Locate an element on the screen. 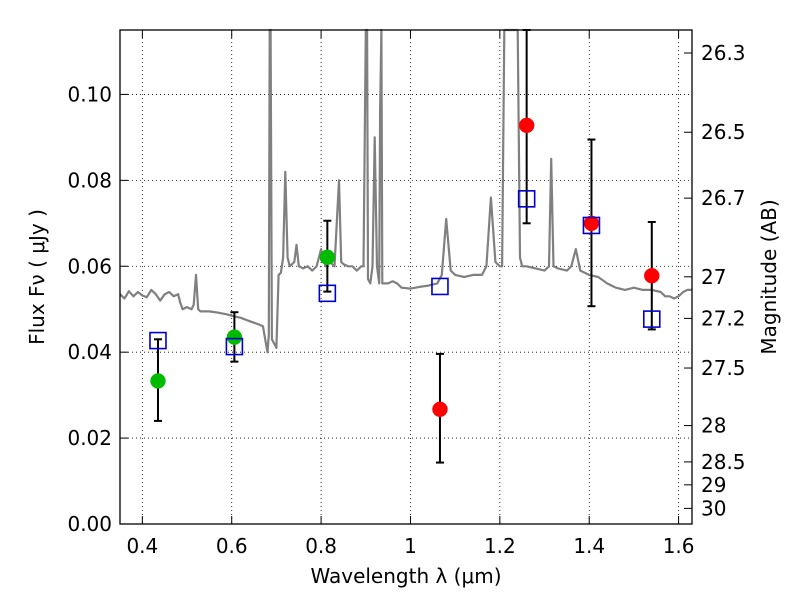  x-tick-label: 1 is located at coordinates (410, 546).